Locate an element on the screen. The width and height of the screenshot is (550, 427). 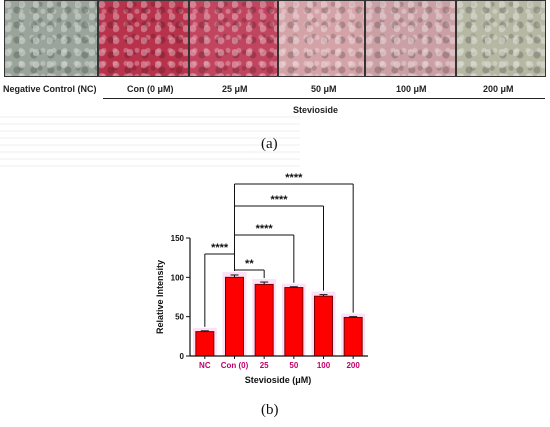
image-label-200: 200 μM is located at coordinates (498, 89).